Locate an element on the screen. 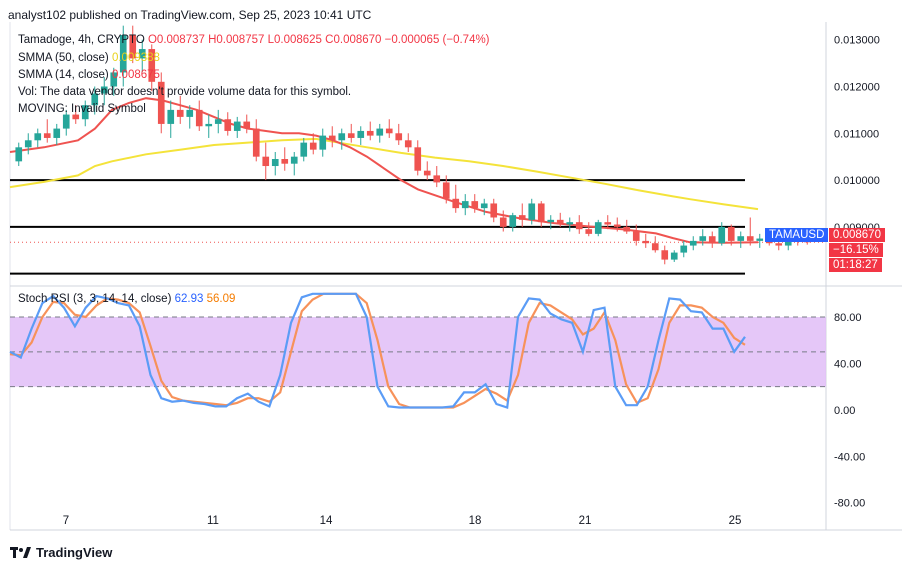 This screenshot has height=569, width=902. smma-50-line is located at coordinates (384, 174).